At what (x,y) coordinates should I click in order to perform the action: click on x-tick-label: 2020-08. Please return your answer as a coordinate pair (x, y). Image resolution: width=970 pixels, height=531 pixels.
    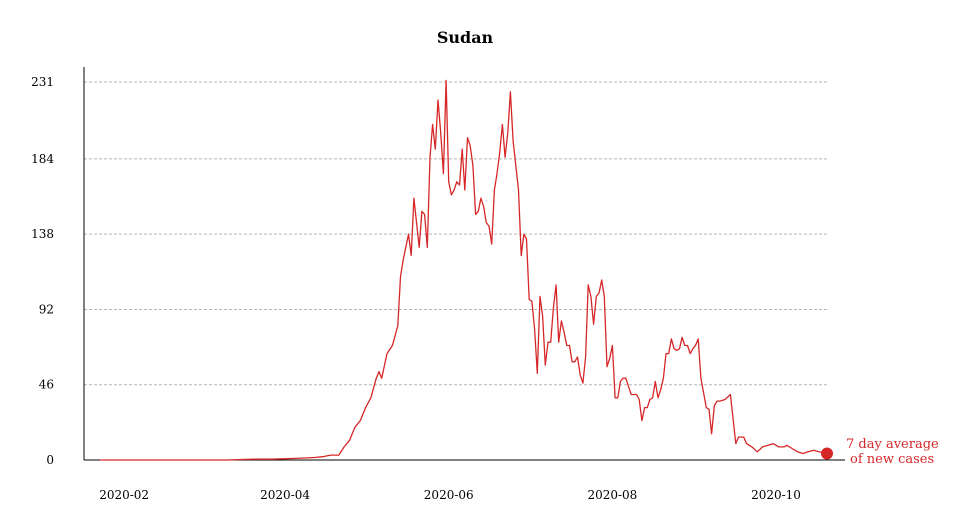
    Looking at the image, I should click on (612, 495).